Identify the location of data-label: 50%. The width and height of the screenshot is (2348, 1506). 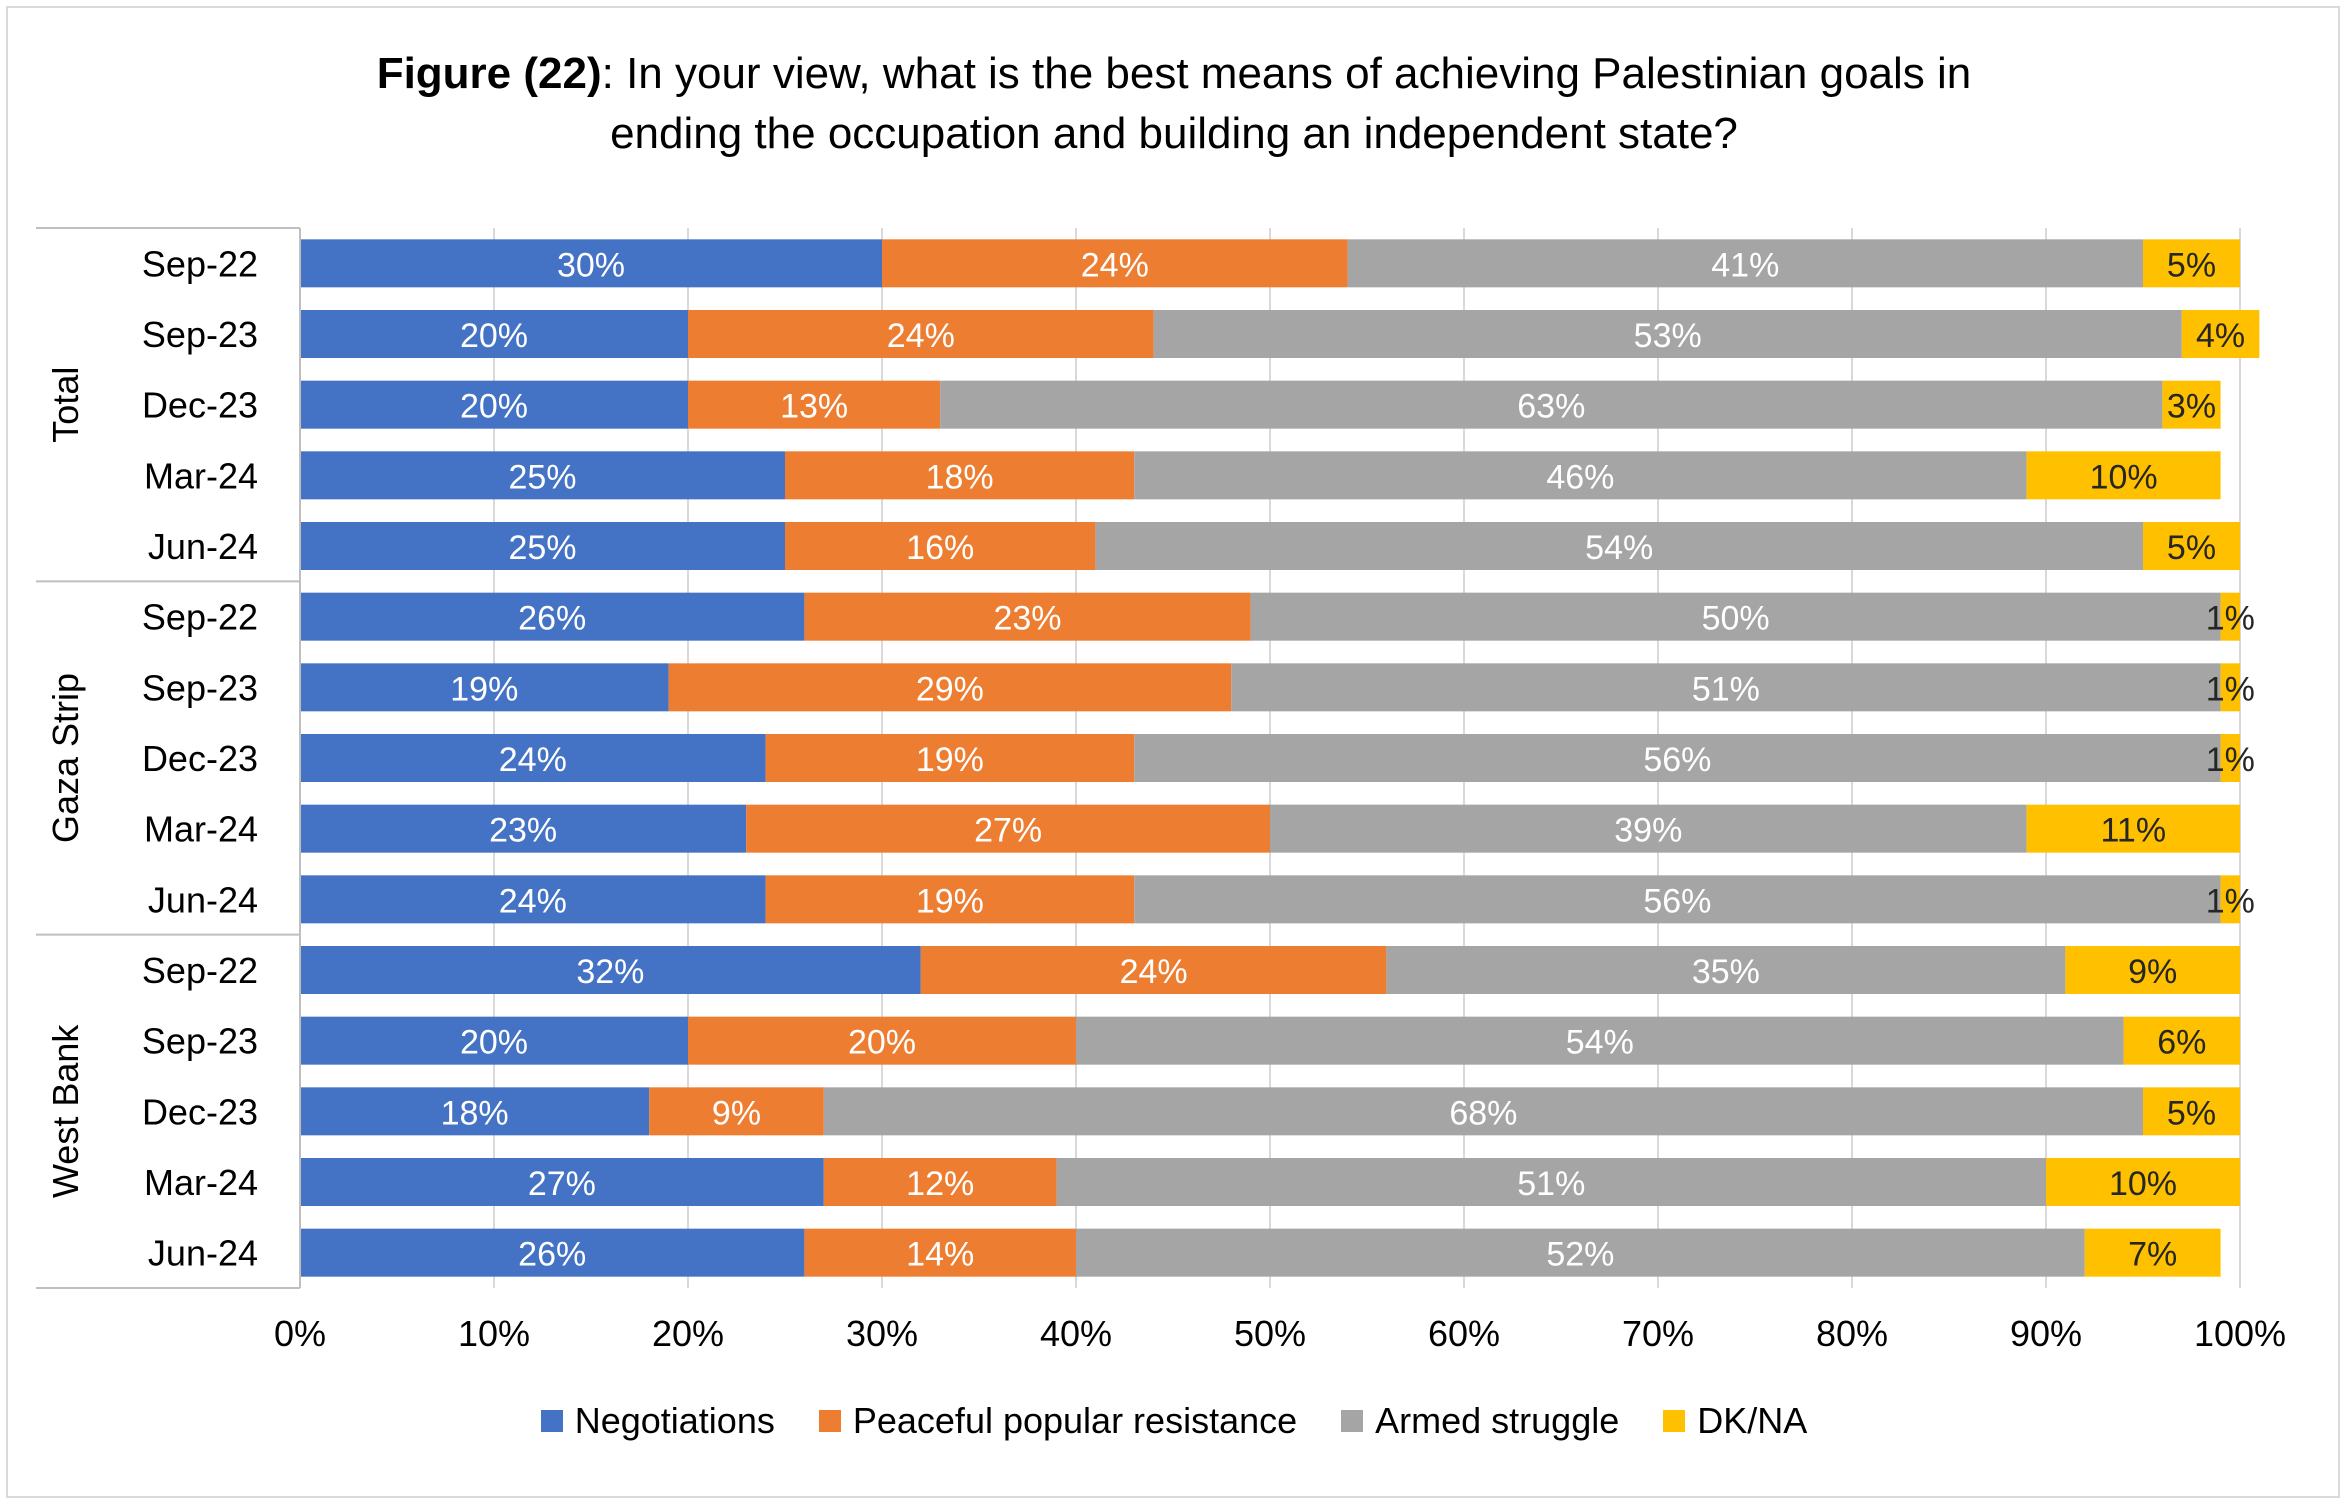
(1736, 619).